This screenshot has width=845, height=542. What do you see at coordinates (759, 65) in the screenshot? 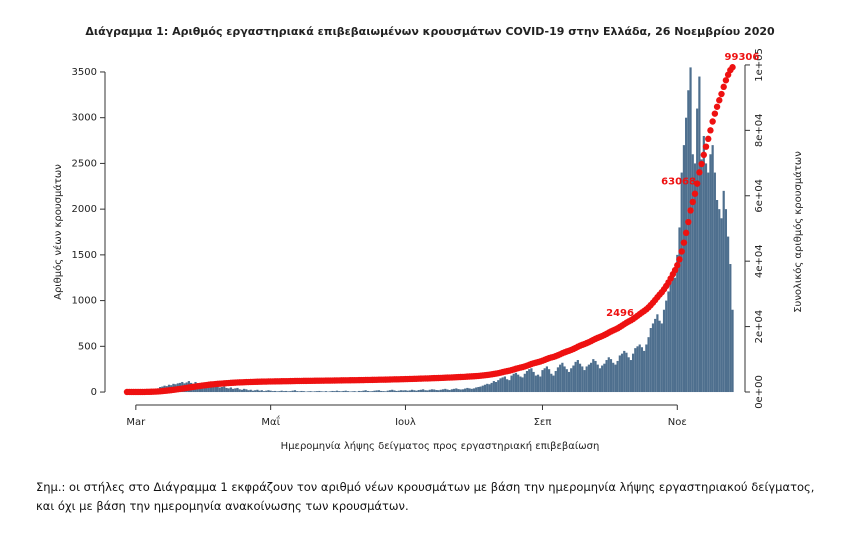
I see `y2-tick-label: 1e+05` at bounding box center [759, 65].